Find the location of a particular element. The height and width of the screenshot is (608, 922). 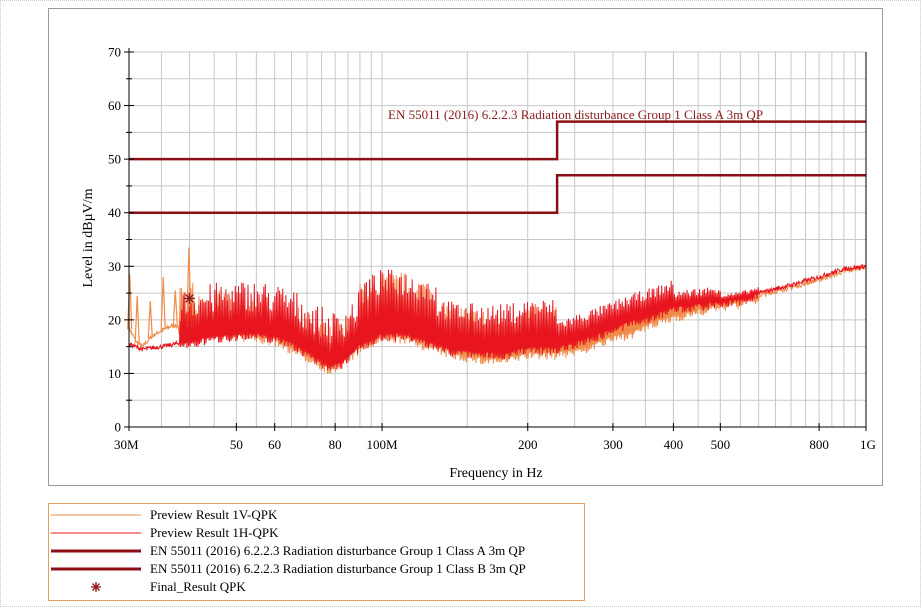

limit-line-class-a is located at coordinates (497, 140).